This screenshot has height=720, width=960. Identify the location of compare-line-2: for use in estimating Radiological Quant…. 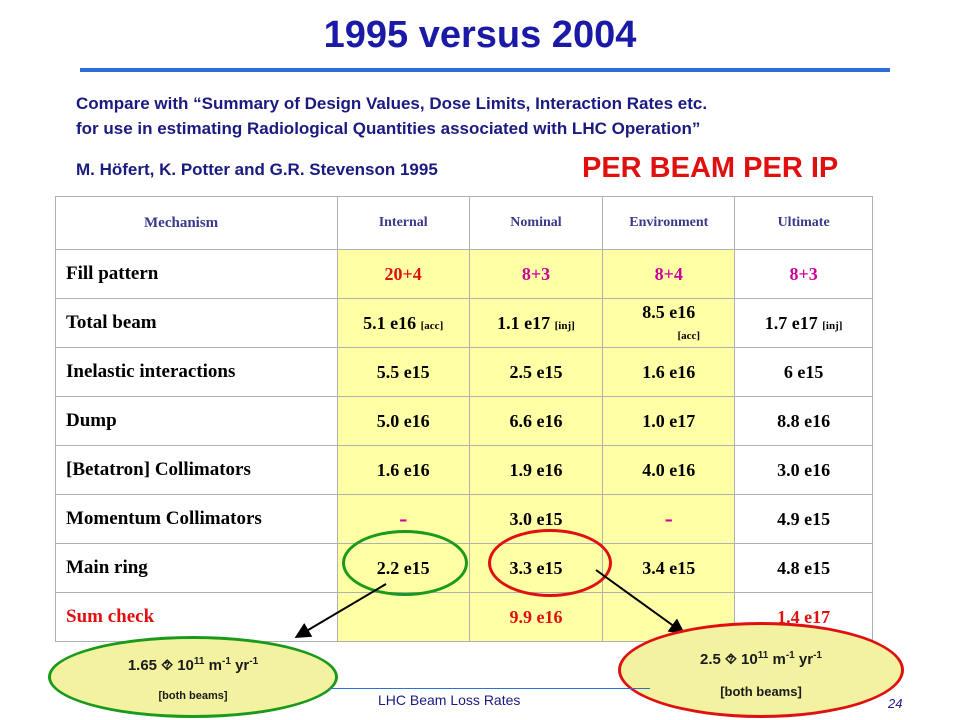
(388, 128).